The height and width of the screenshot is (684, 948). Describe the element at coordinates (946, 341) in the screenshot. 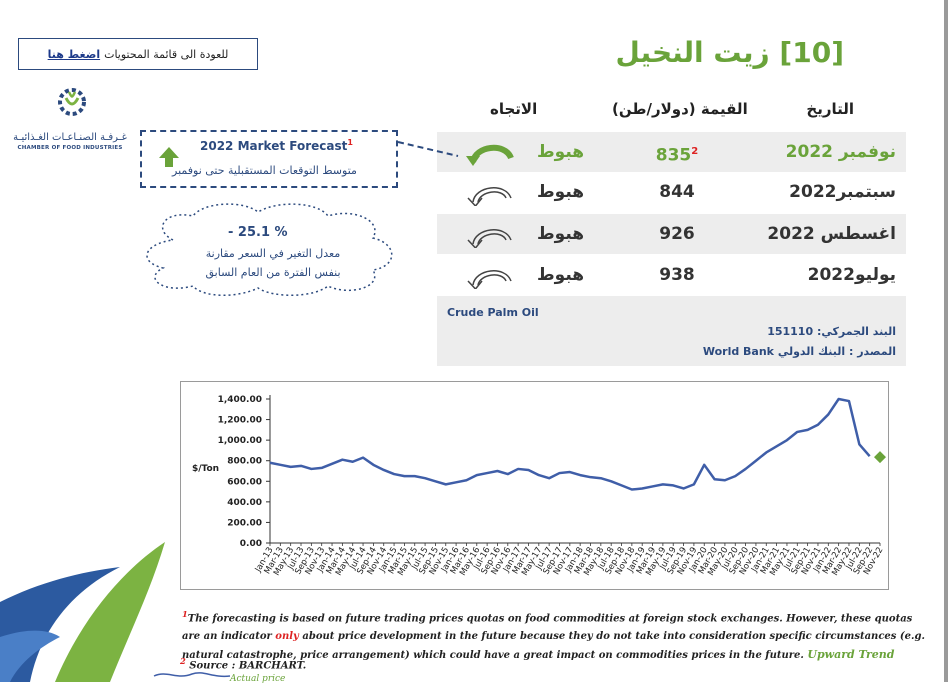

I see `right-edge-divider` at that location.